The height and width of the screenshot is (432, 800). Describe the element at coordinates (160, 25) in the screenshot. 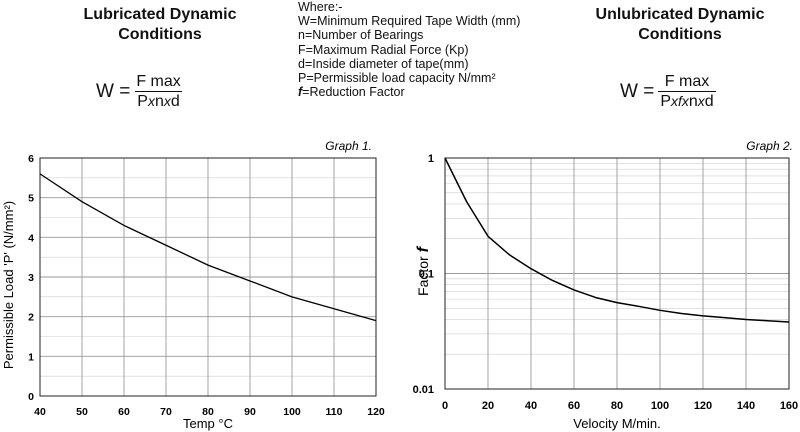

I see `left-section-title: Lubricated Dynamic Conditions` at that location.